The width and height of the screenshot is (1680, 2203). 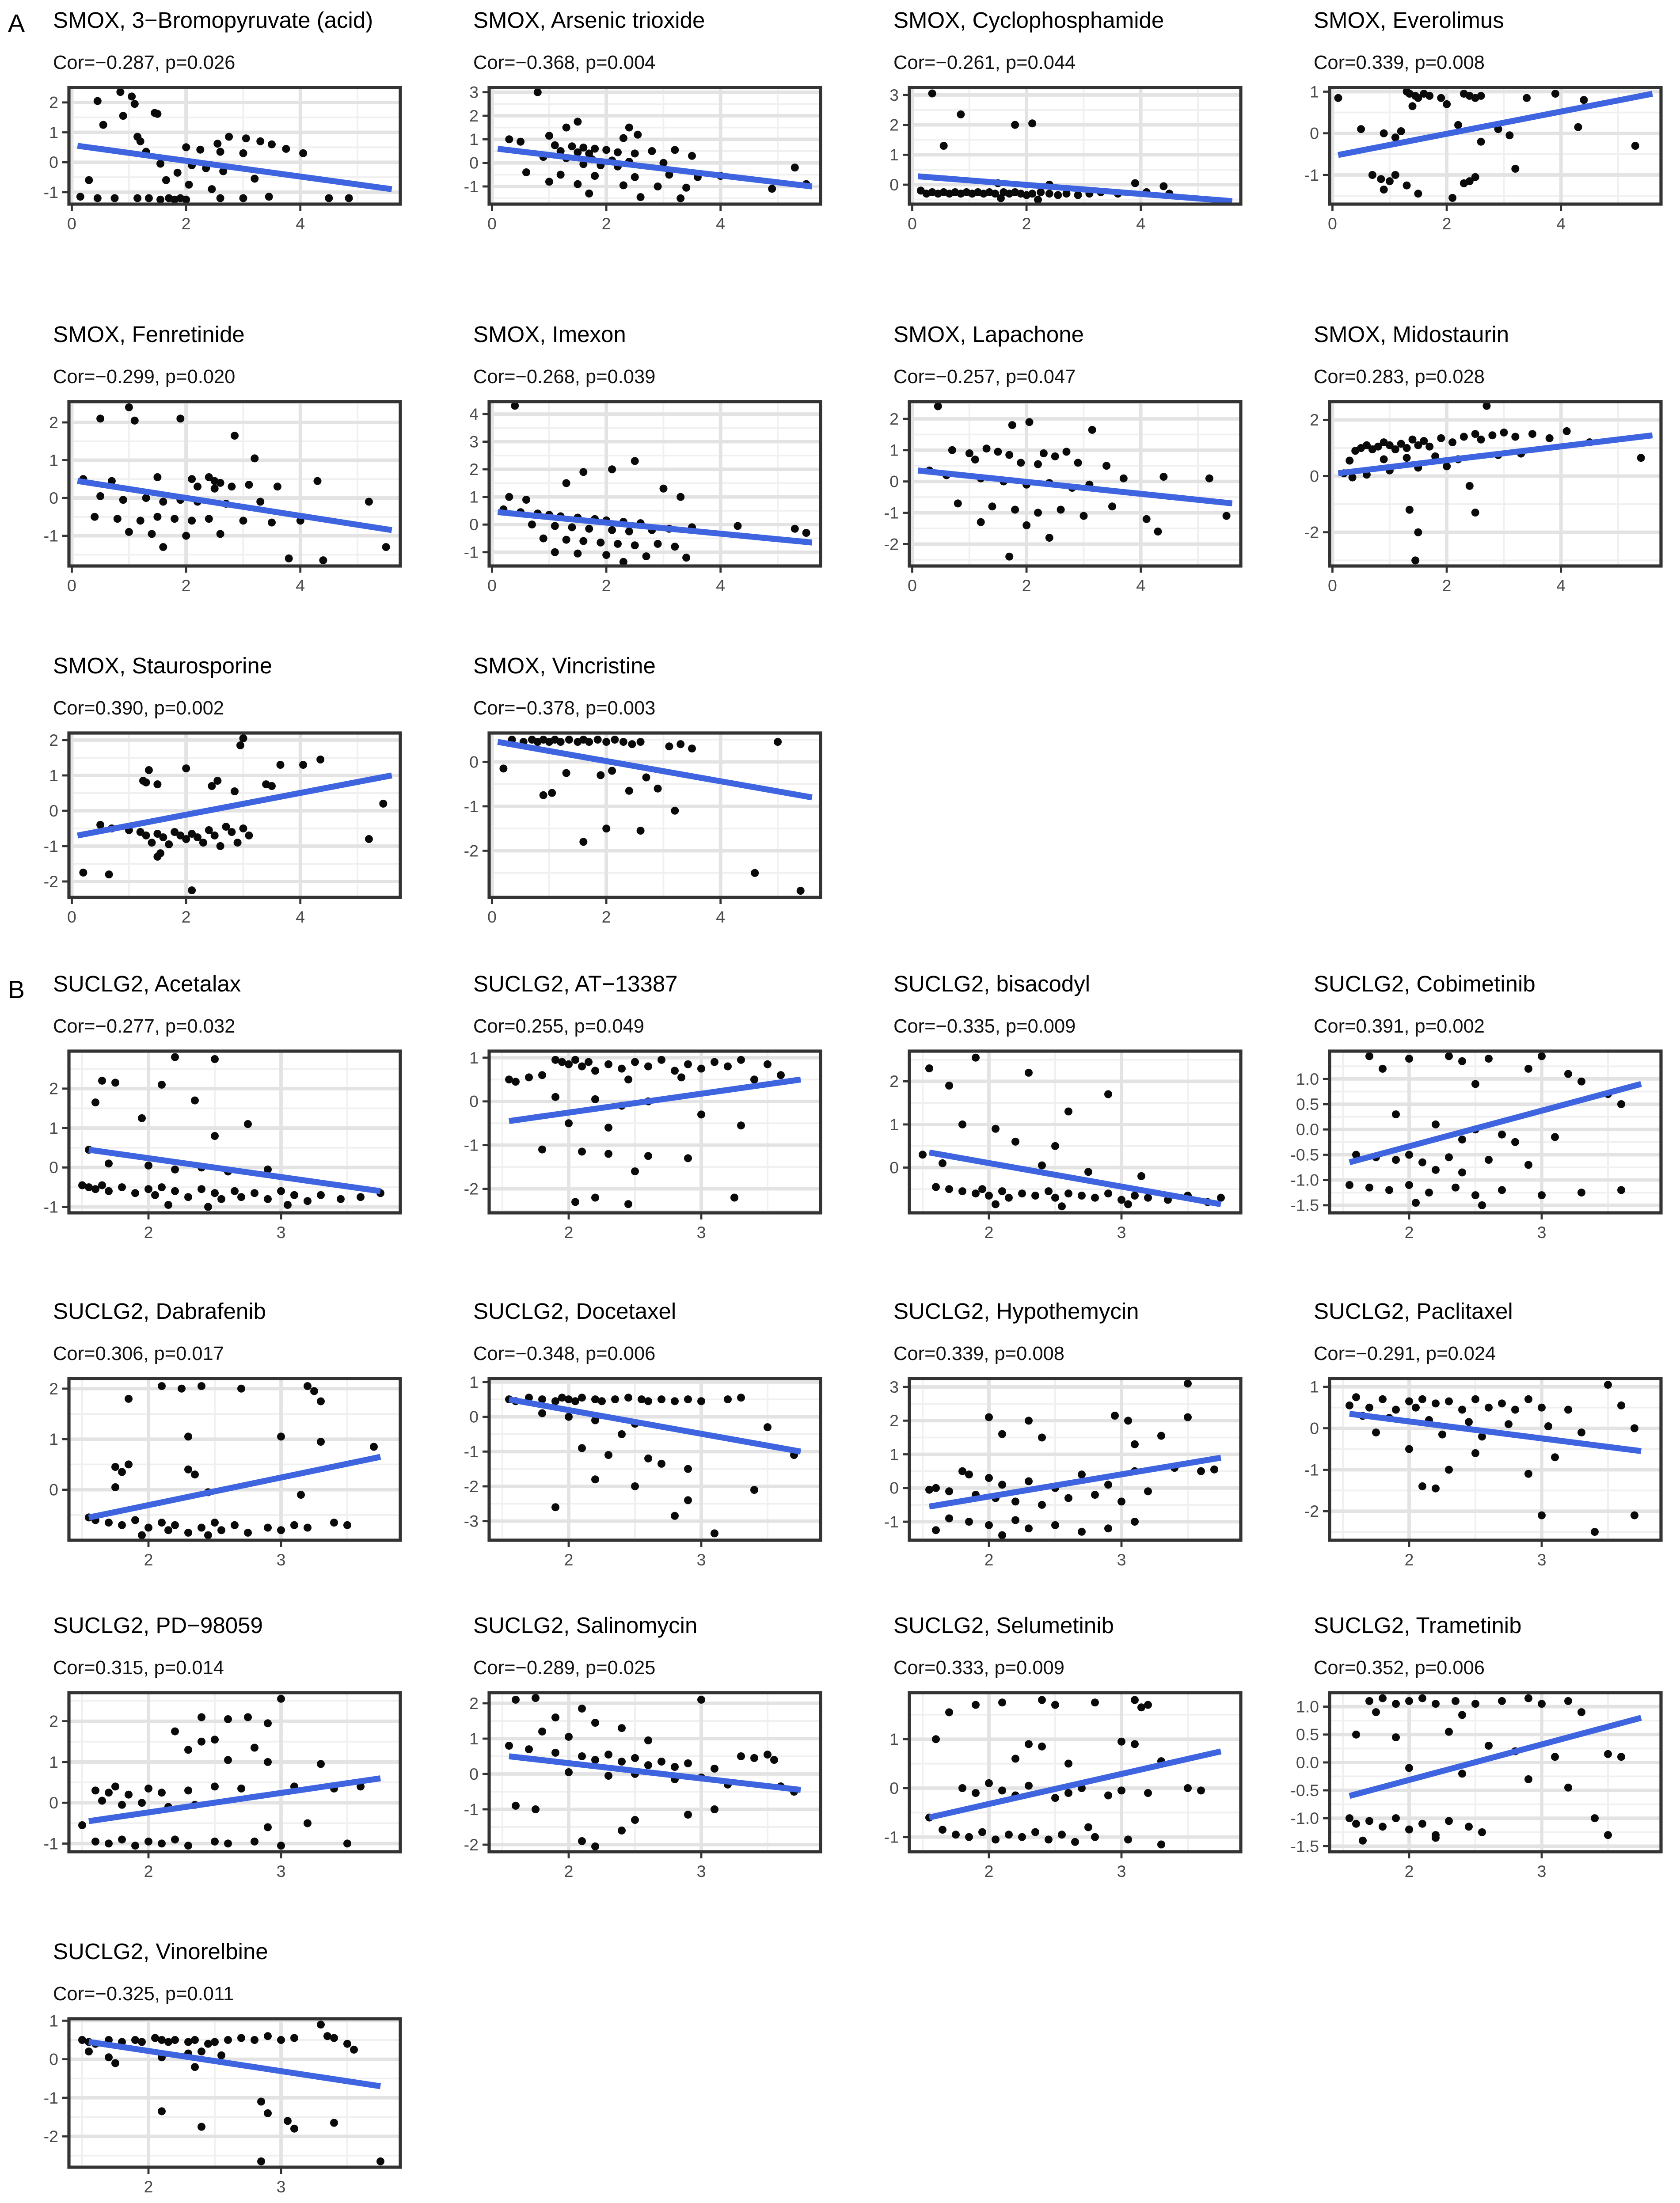 I want to click on panel-title: SMOX, Arsenic trioxide, so click(x=589, y=20).